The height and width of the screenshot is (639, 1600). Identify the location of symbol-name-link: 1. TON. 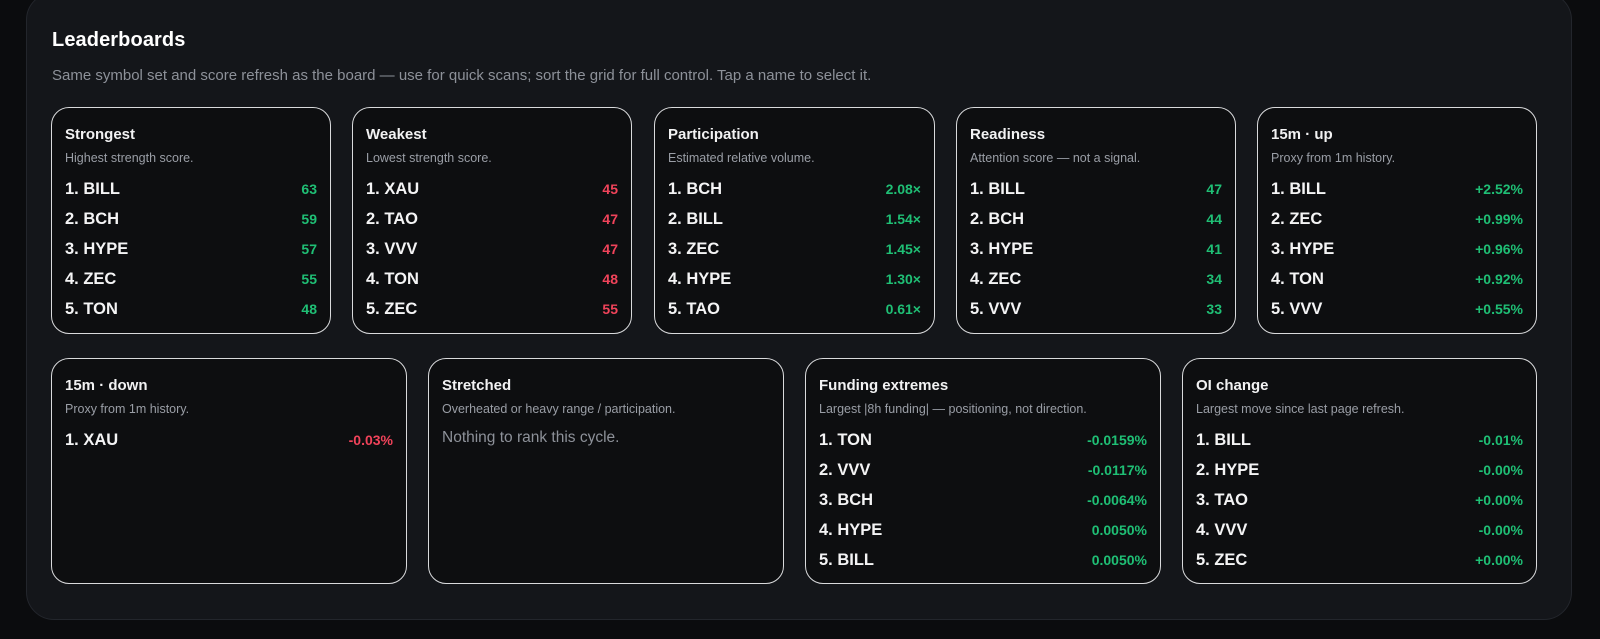
(845, 439).